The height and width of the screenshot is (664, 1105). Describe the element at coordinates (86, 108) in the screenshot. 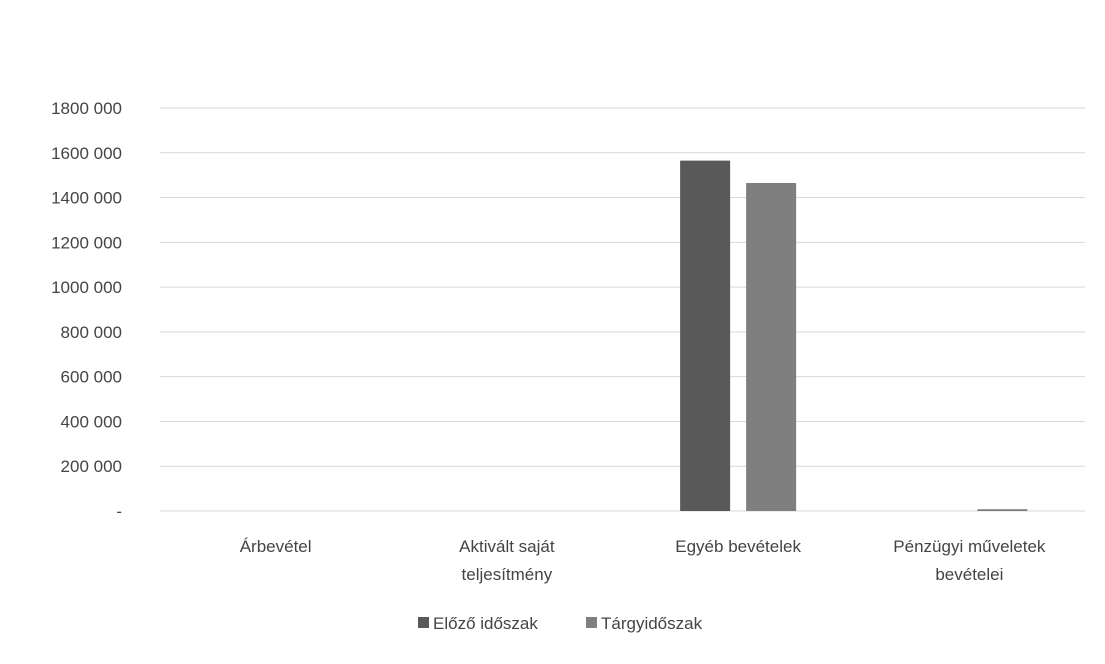

I see `y-tick-label: 1800 000` at that location.